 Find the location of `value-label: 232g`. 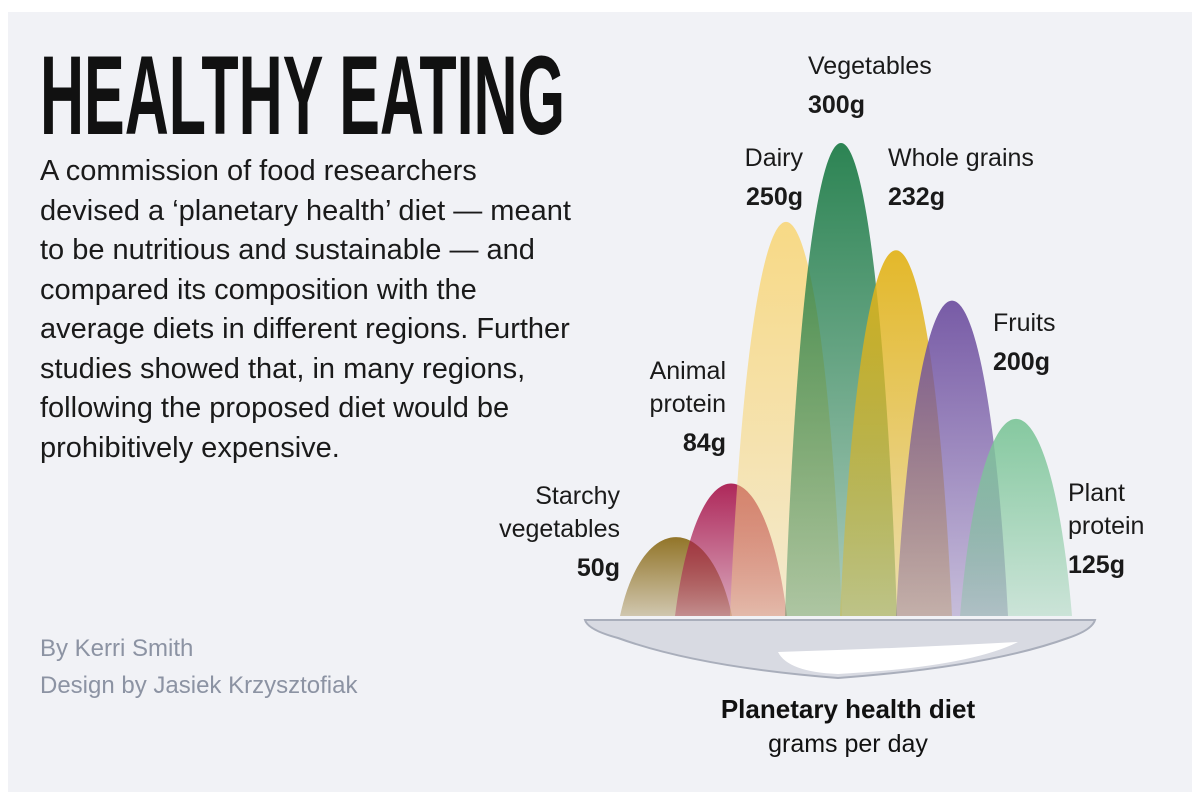

value-label: 232g is located at coordinates (916, 197).